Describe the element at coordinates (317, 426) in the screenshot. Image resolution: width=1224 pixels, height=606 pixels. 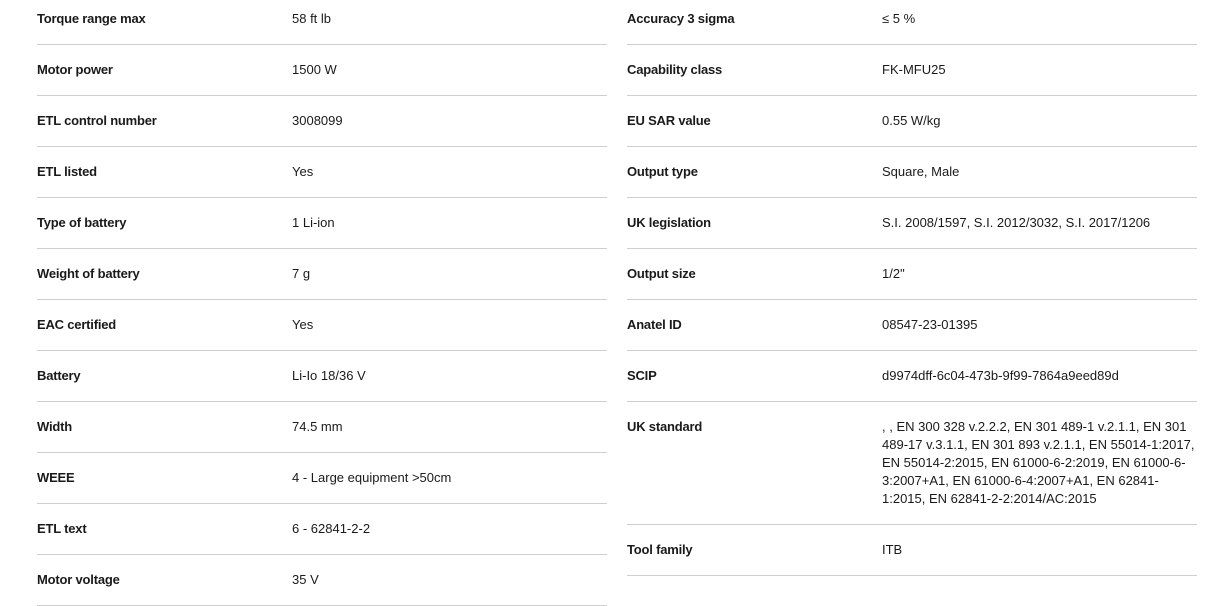
I see `spec-value: 74.5 mm` at that location.